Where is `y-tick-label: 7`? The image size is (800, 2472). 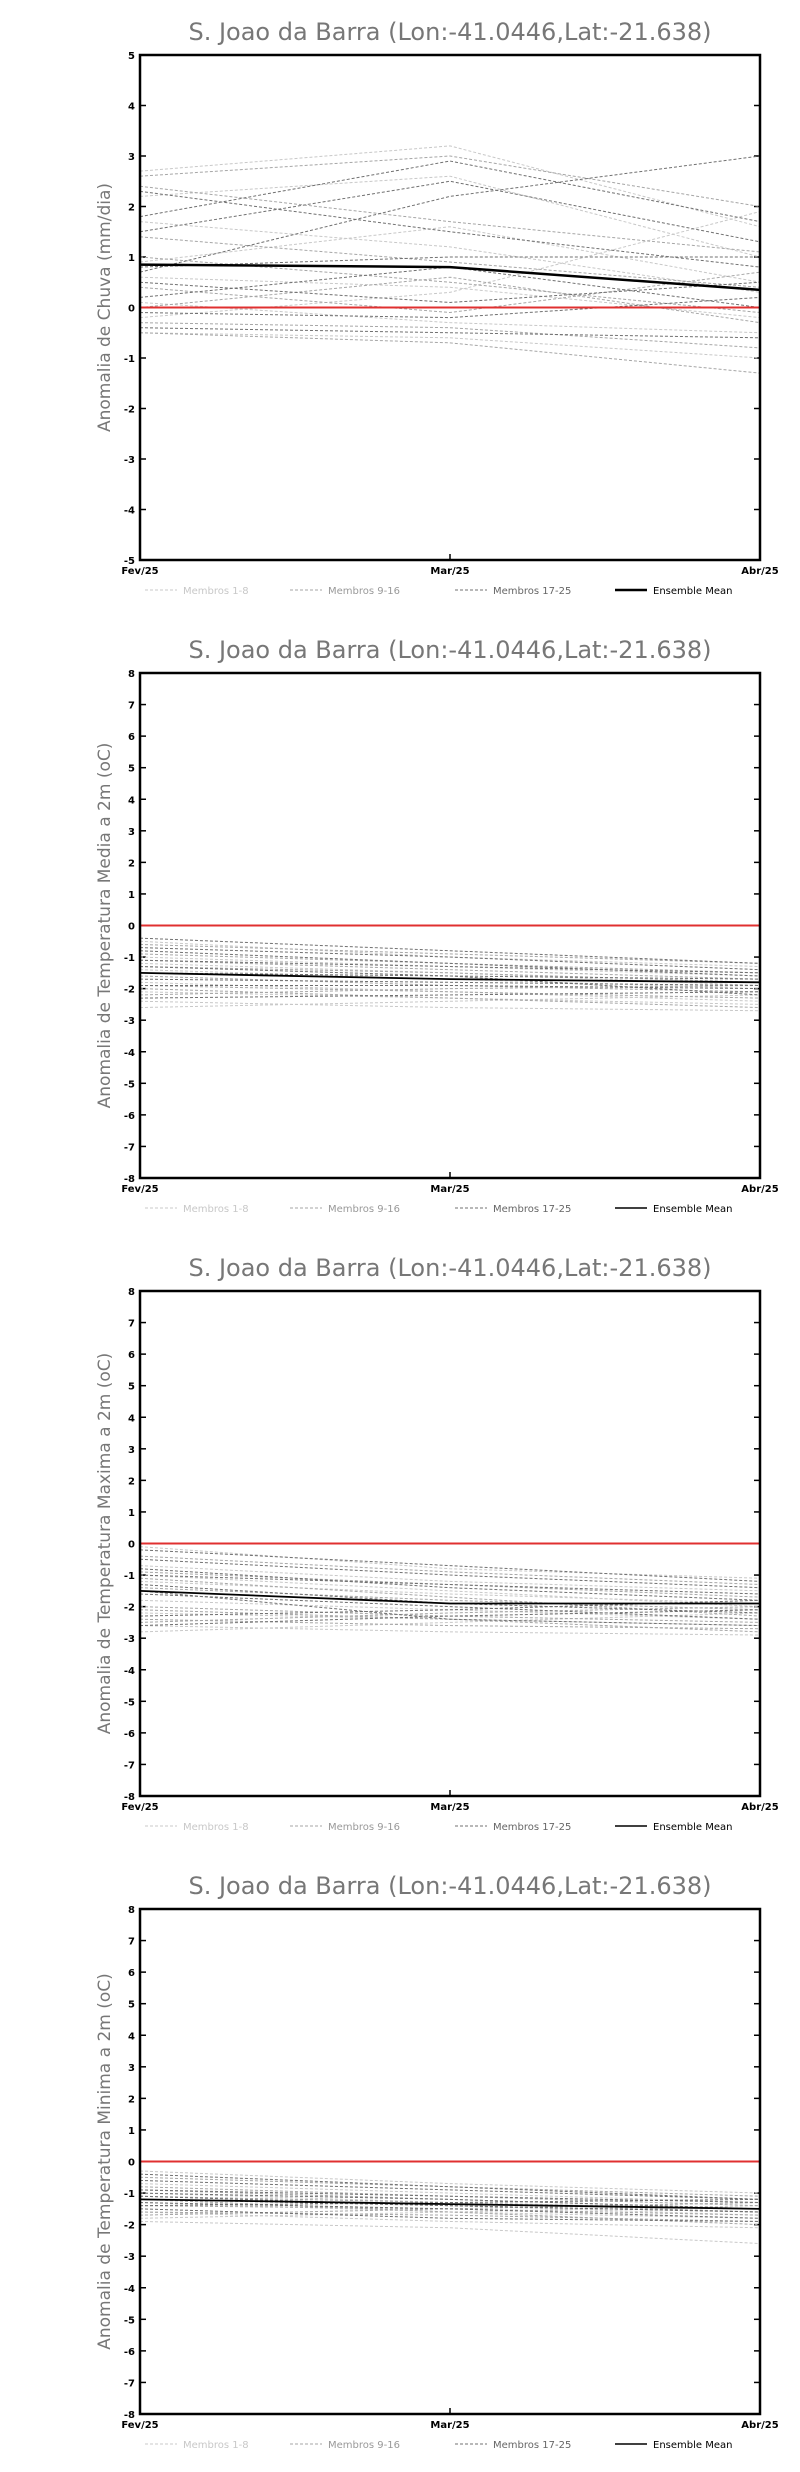
y-tick-label: 7 is located at coordinates (131, 1324).